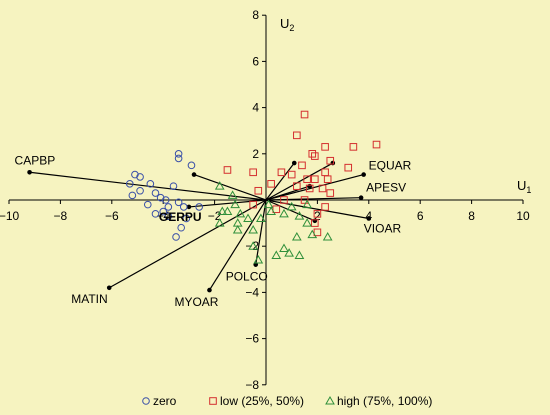 The image size is (550, 415). Describe the element at coordinates (255, 61) in the screenshot. I see `y-tick-label: 6` at that location.